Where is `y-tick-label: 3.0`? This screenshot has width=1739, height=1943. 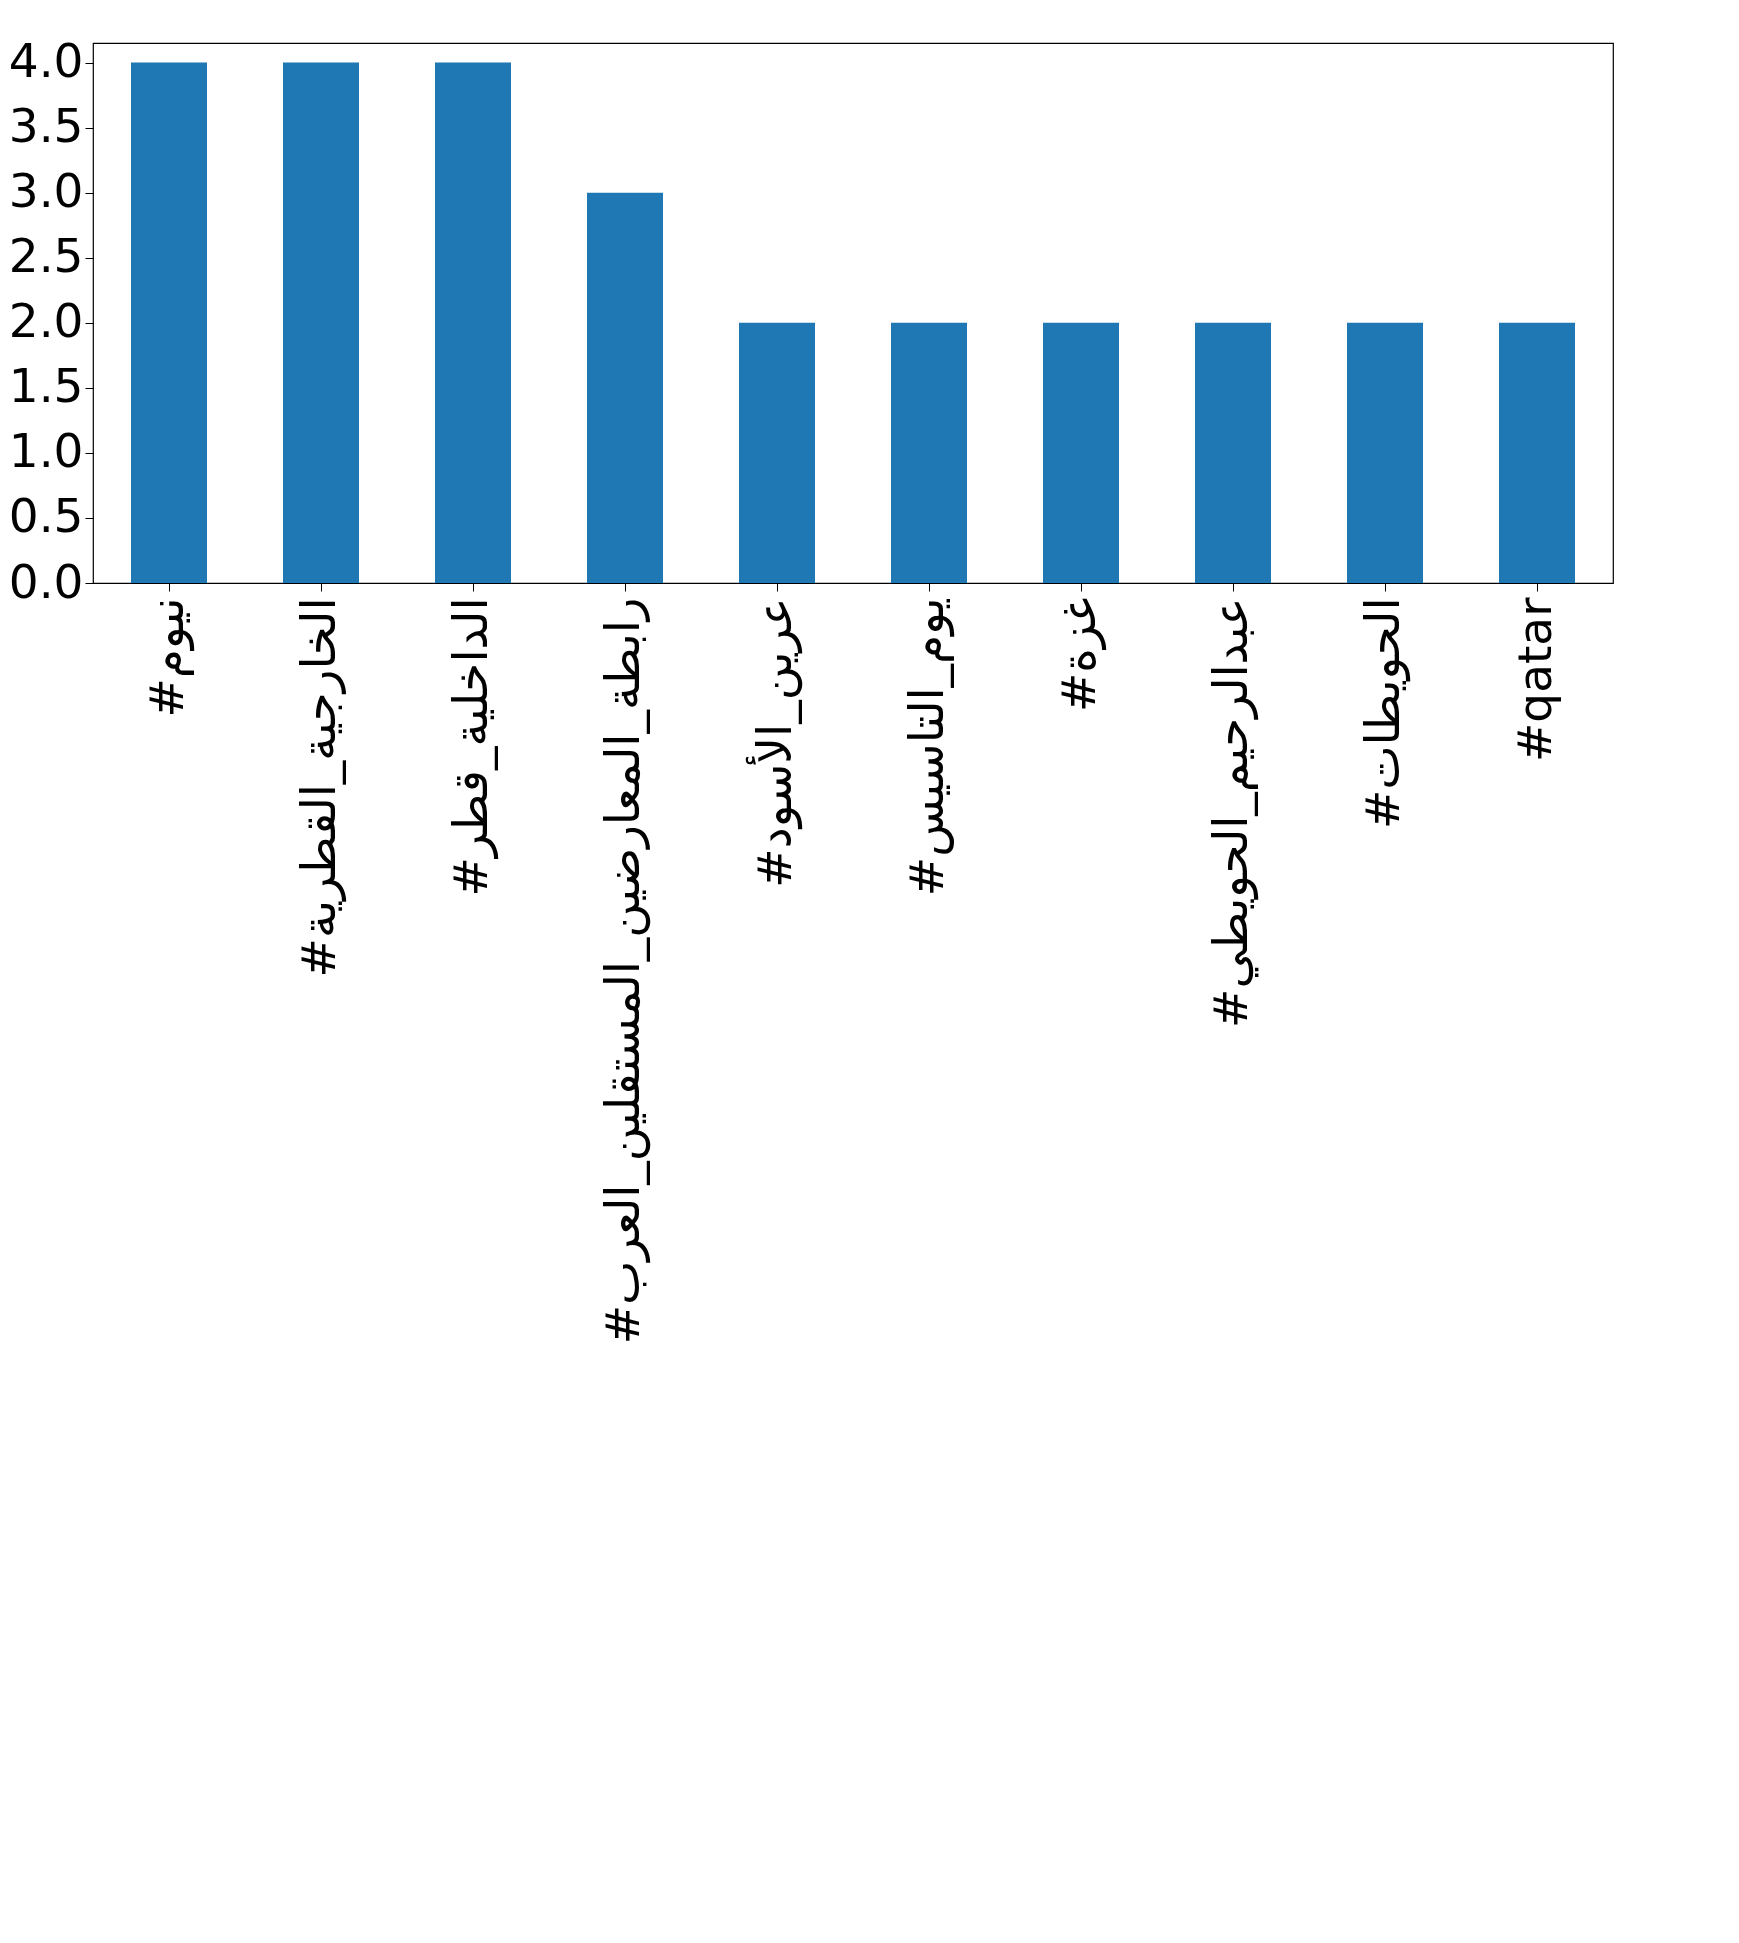 y-tick-label: 3.0 is located at coordinates (46, 191).